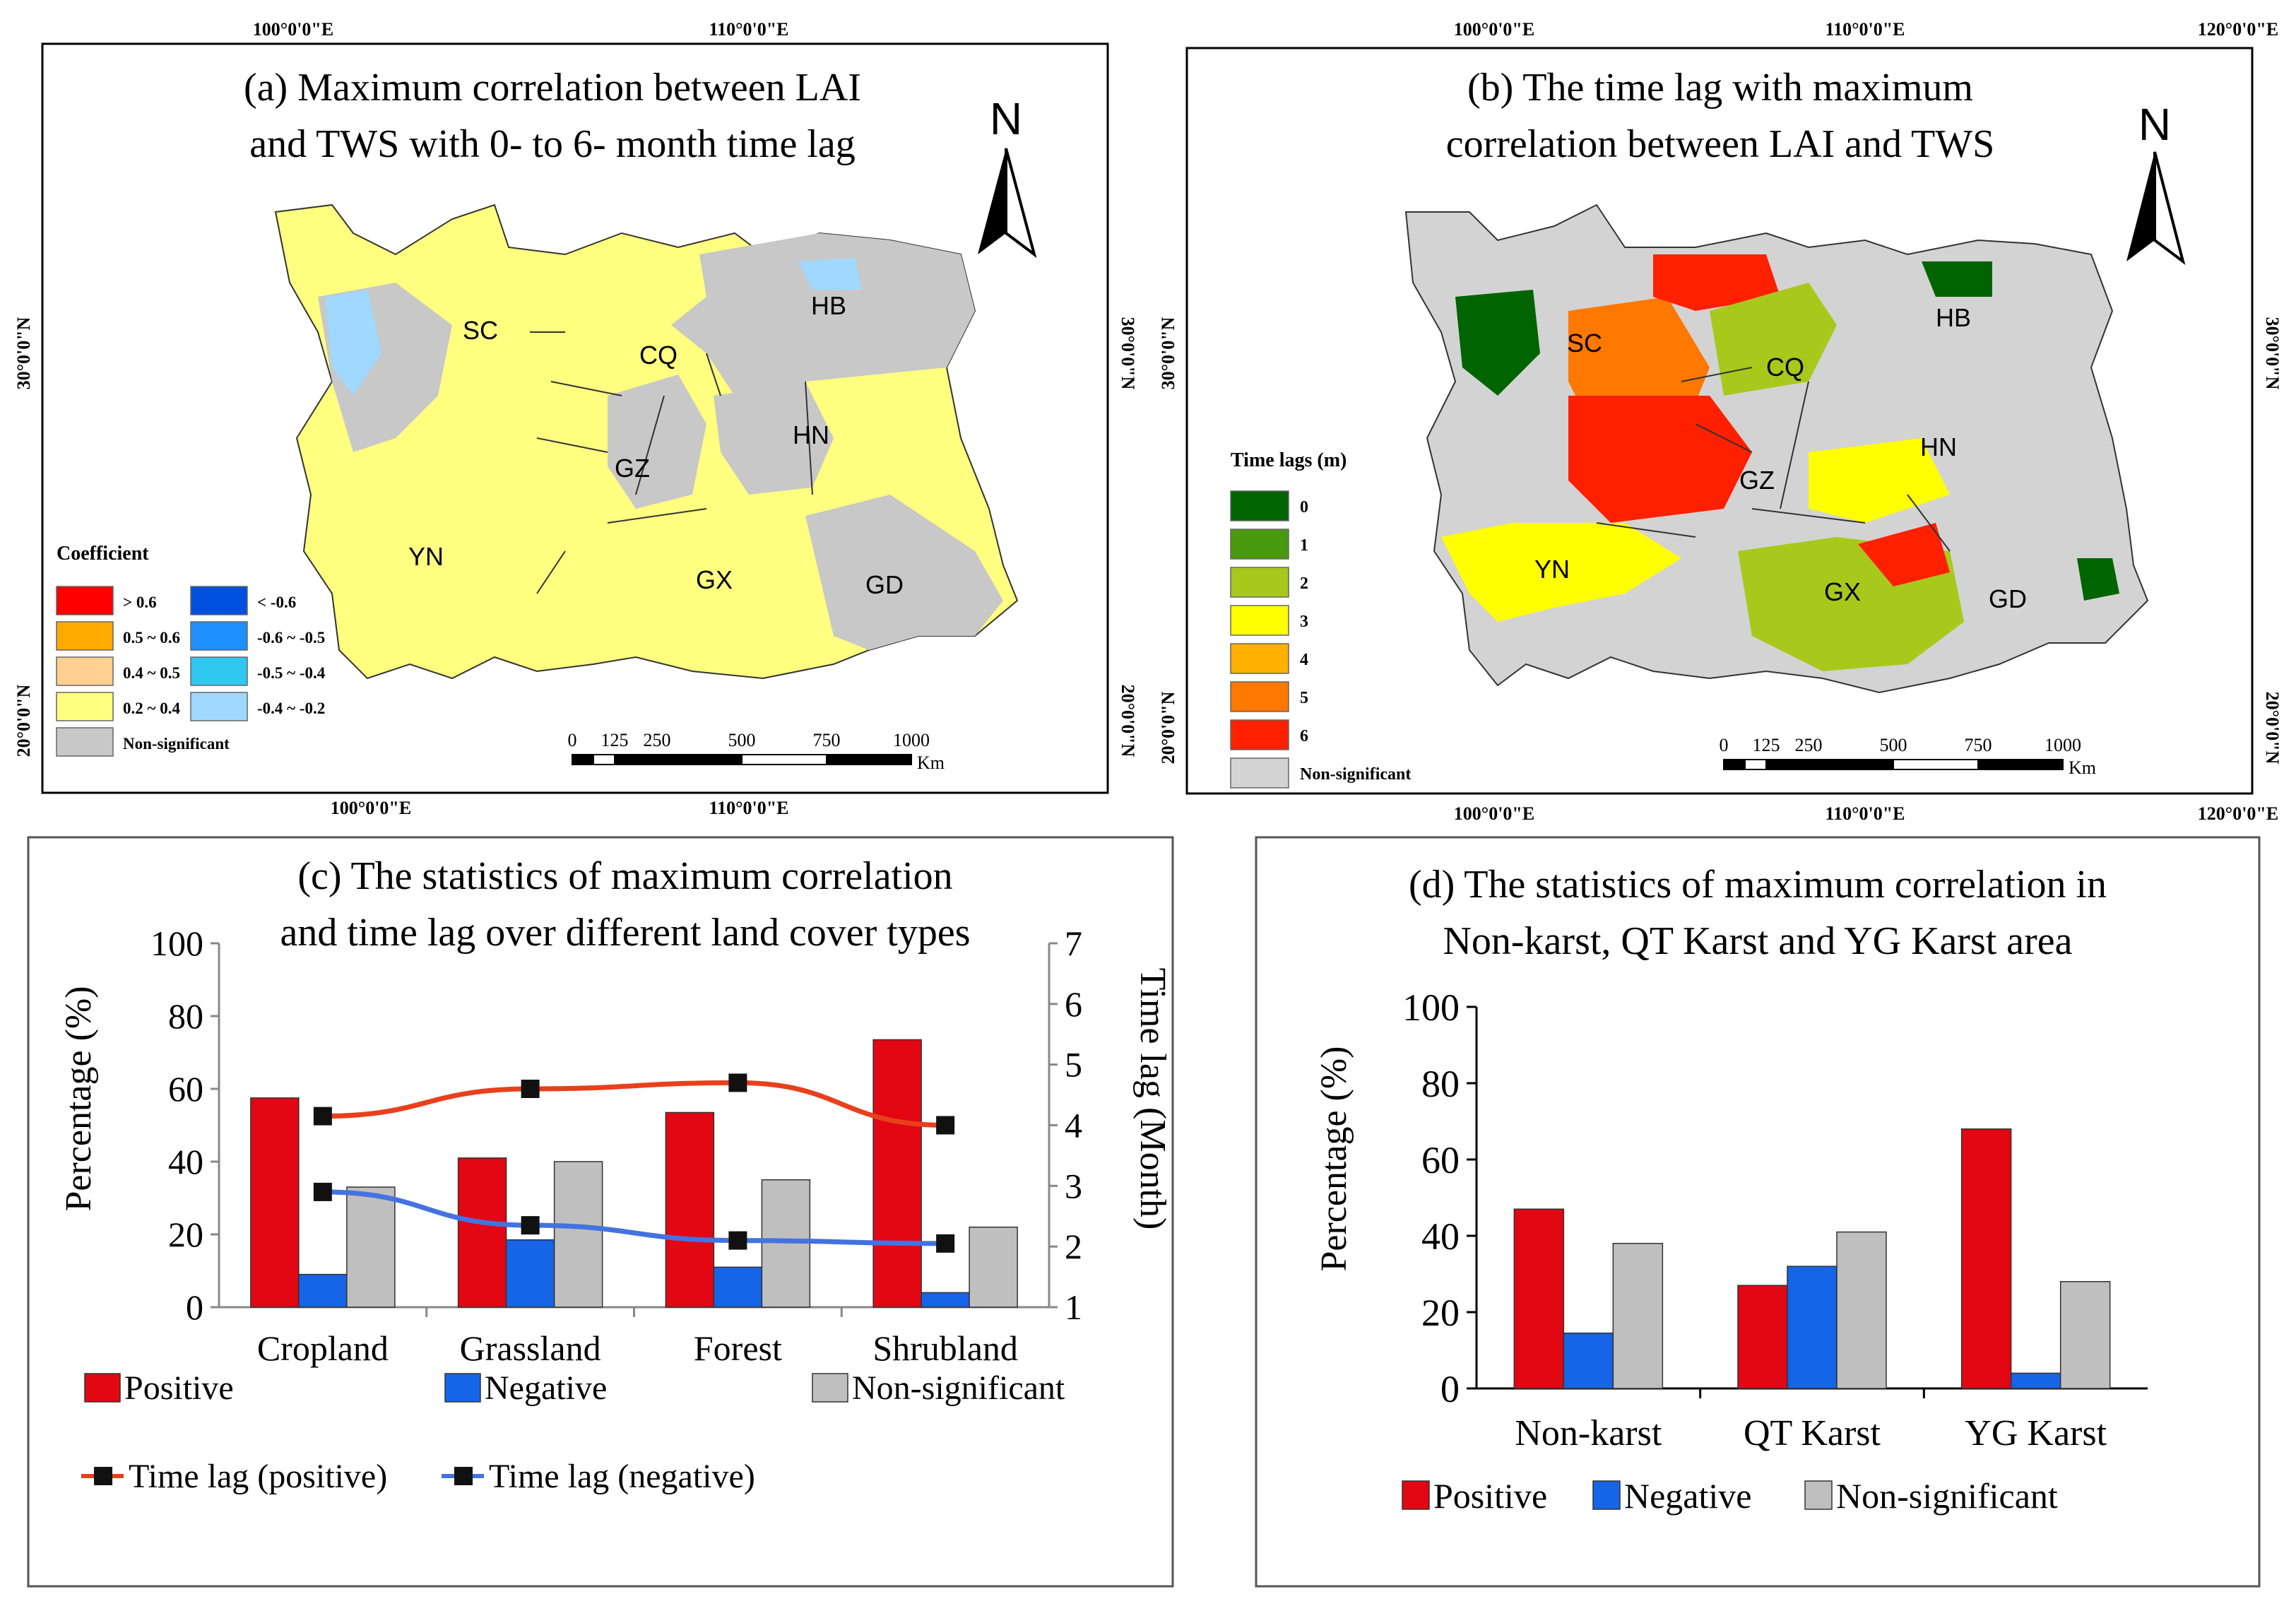  Describe the element at coordinates (79, 1098) in the screenshot. I see `panel-c-y-axis-label: Percentage (%)` at that location.